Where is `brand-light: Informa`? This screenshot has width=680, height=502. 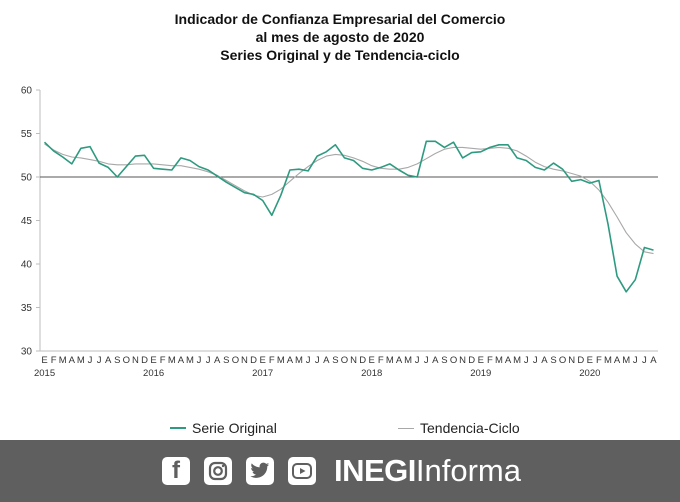
brand-light: Informa is located at coordinates (468, 470).